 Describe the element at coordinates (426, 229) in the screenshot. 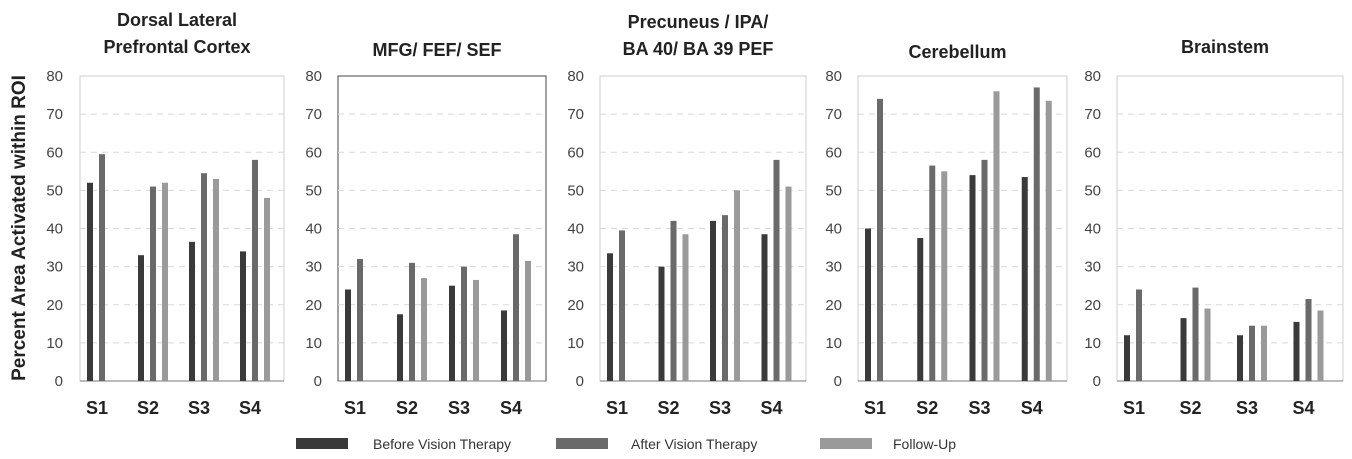

I see `chart-panel: 0 10 20 30 40 50 60 70 80 MFG/ FEF/ SEF S1 S2 S3 S4` at that location.